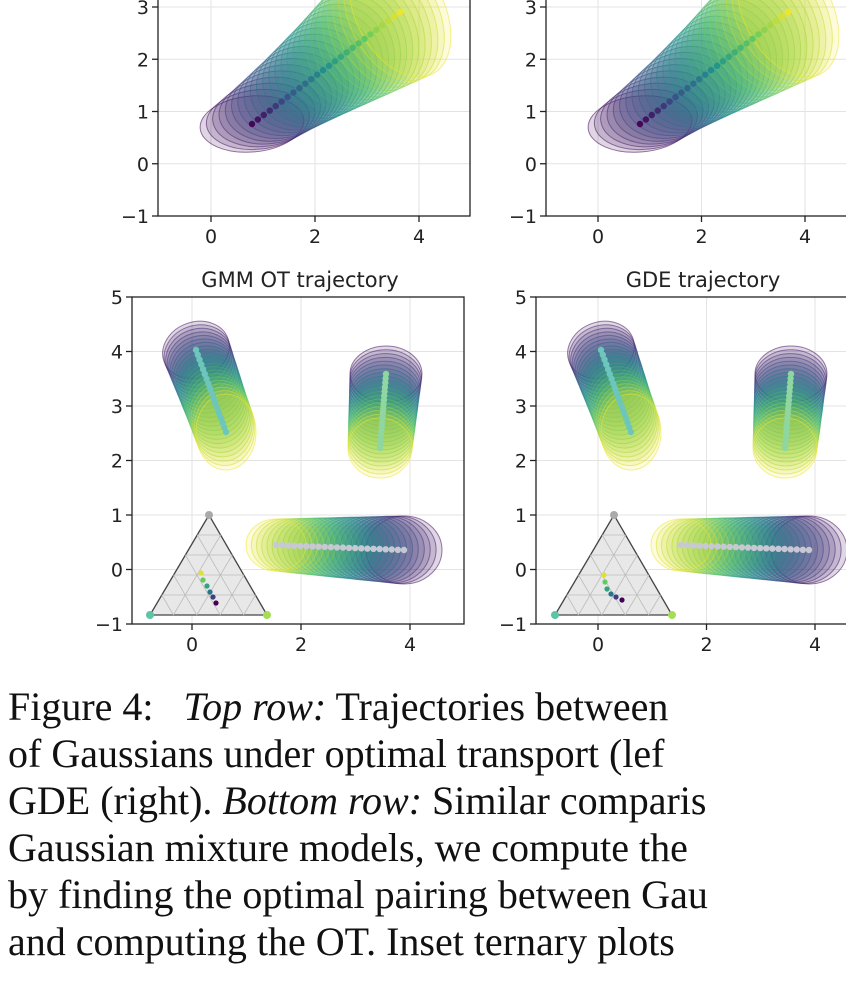 Image resolution: width=846 pixels, height=1000 pixels. Describe the element at coordinates (531, 113) in the screenshot. I see `y-tick-label: 1` at that location.